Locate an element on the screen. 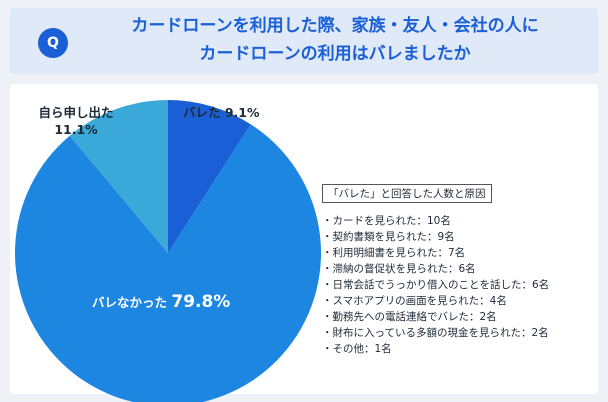 This screenshot has height=402, width=608. reason-item: ・その他：1名 is located at coordinates (357, 349).